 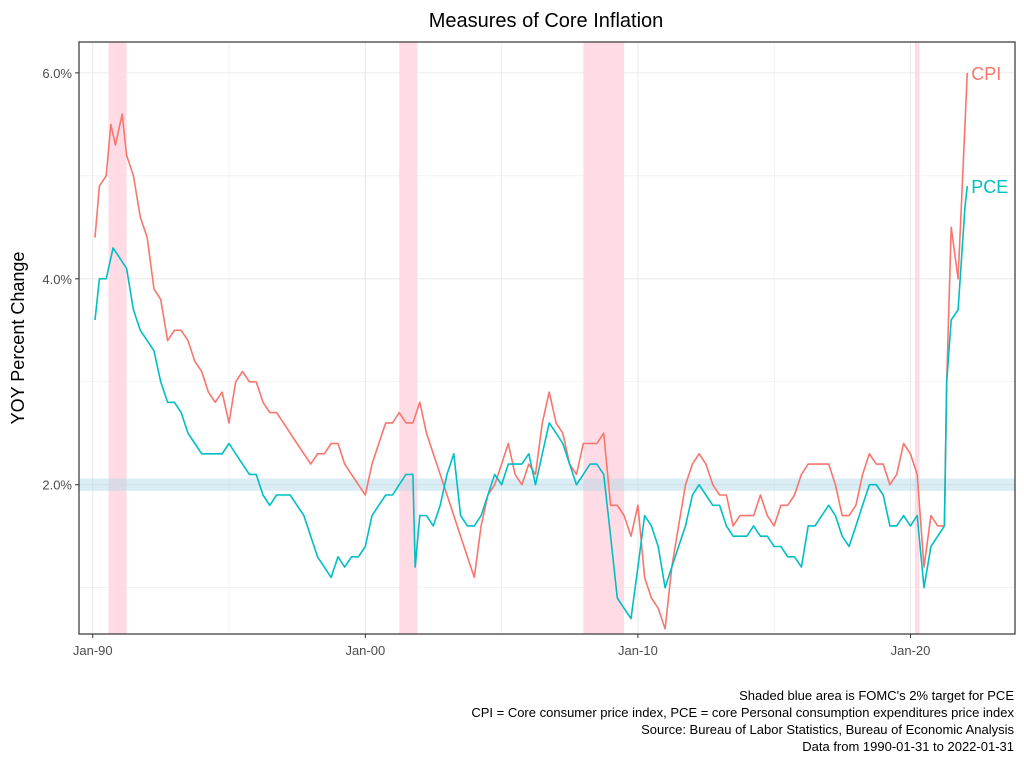 I want to click on y-axis-label: YOY Percent Change, so click(x=18, y=338).